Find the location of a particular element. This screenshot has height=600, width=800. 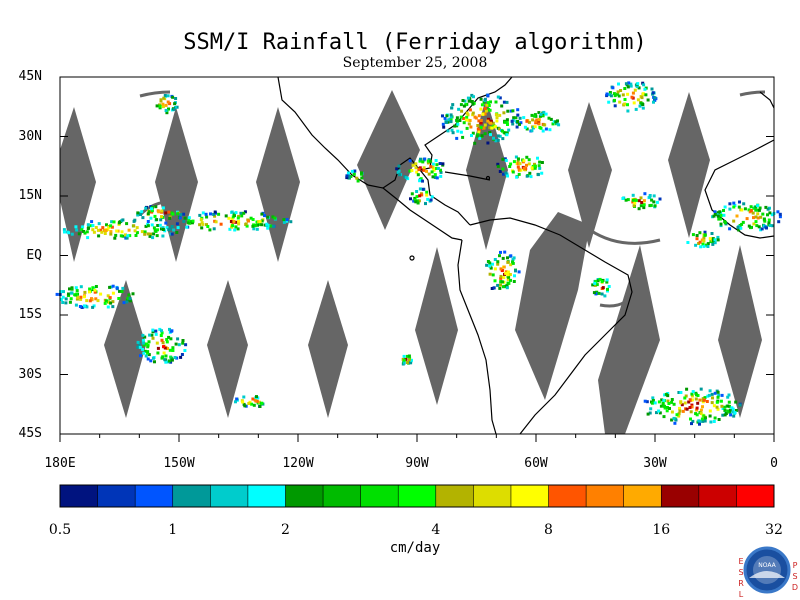

noaa-logo is located at coordinates (767, 570).